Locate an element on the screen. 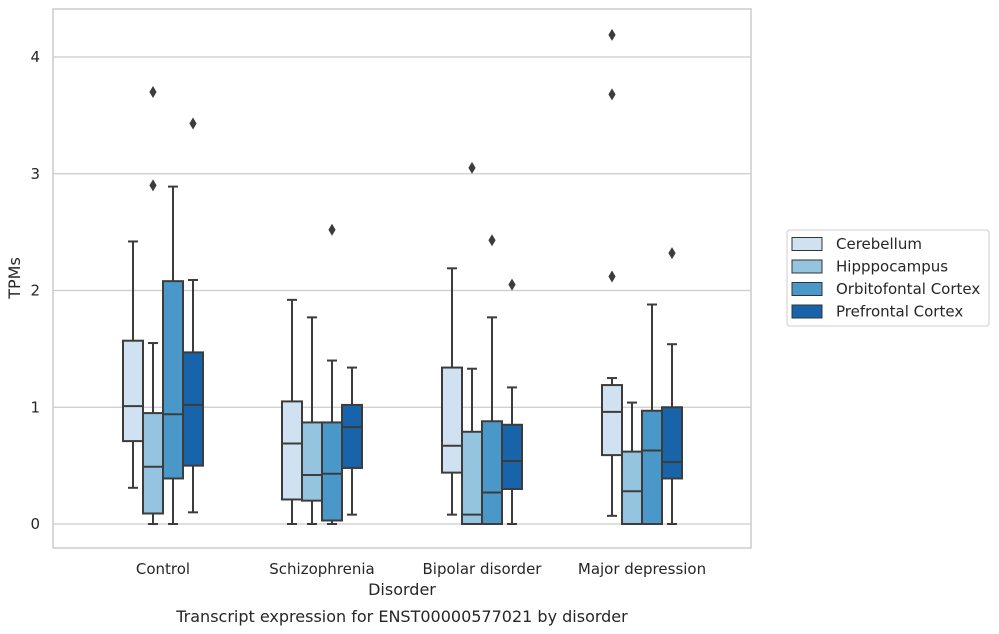  x-axis-title: Disorder is located at coordinates (402, 589).